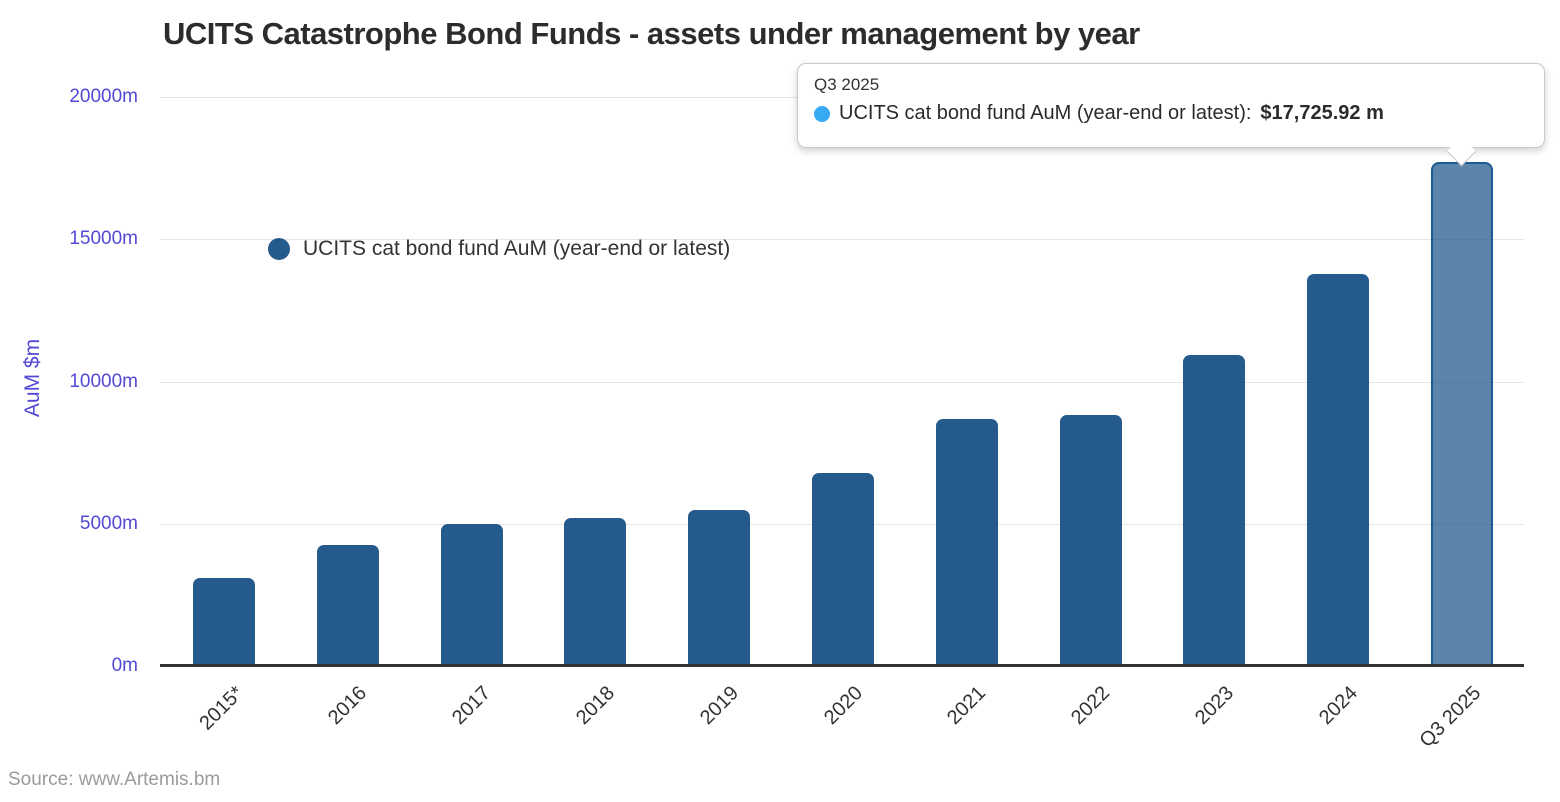 The height and width of the screenshot is (802, 1560). I want to click on x-tick-label-2023: 2023, so click(1215, 706).